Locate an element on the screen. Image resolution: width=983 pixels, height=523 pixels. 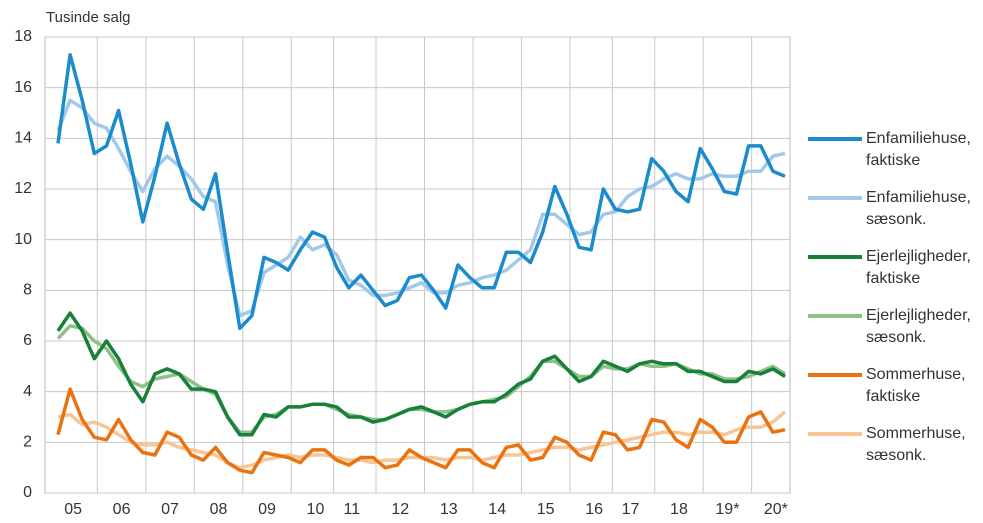
y-tick-label: 4 is located at coordinates (27, 391).